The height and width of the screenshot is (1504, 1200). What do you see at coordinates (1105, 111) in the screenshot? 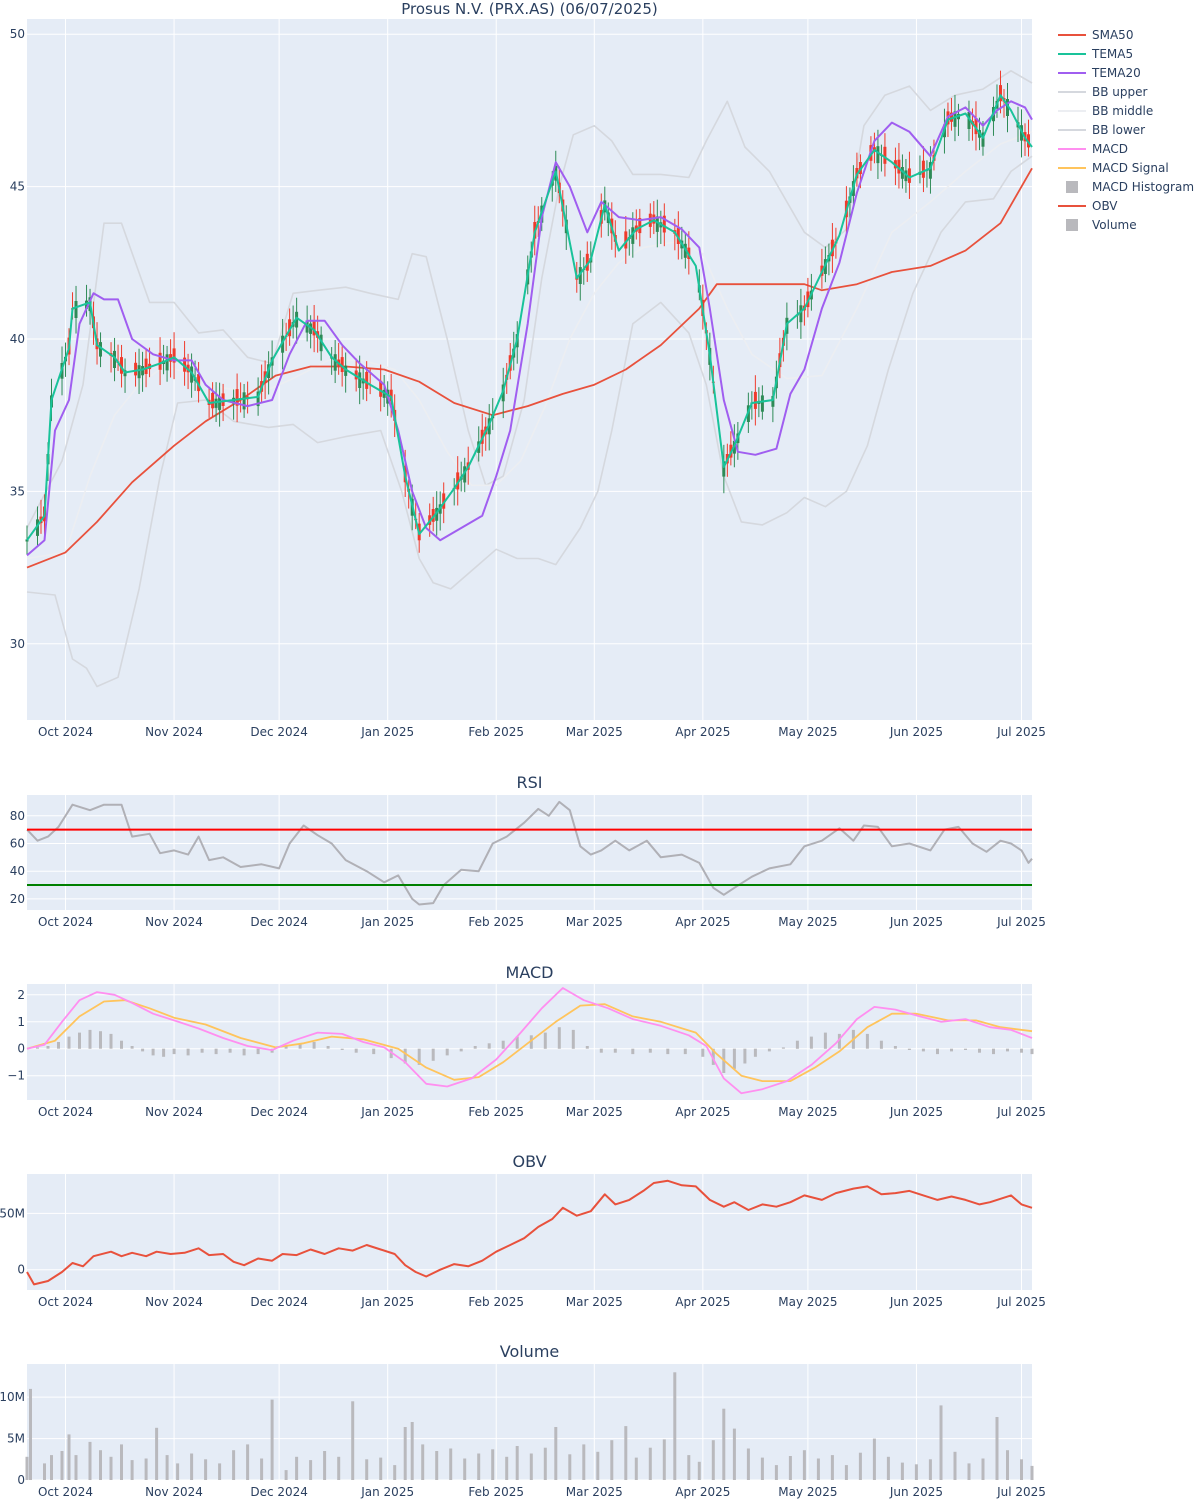
I see `legend-item-bb-middle: BB middle` at bounding box center [1105, 111].